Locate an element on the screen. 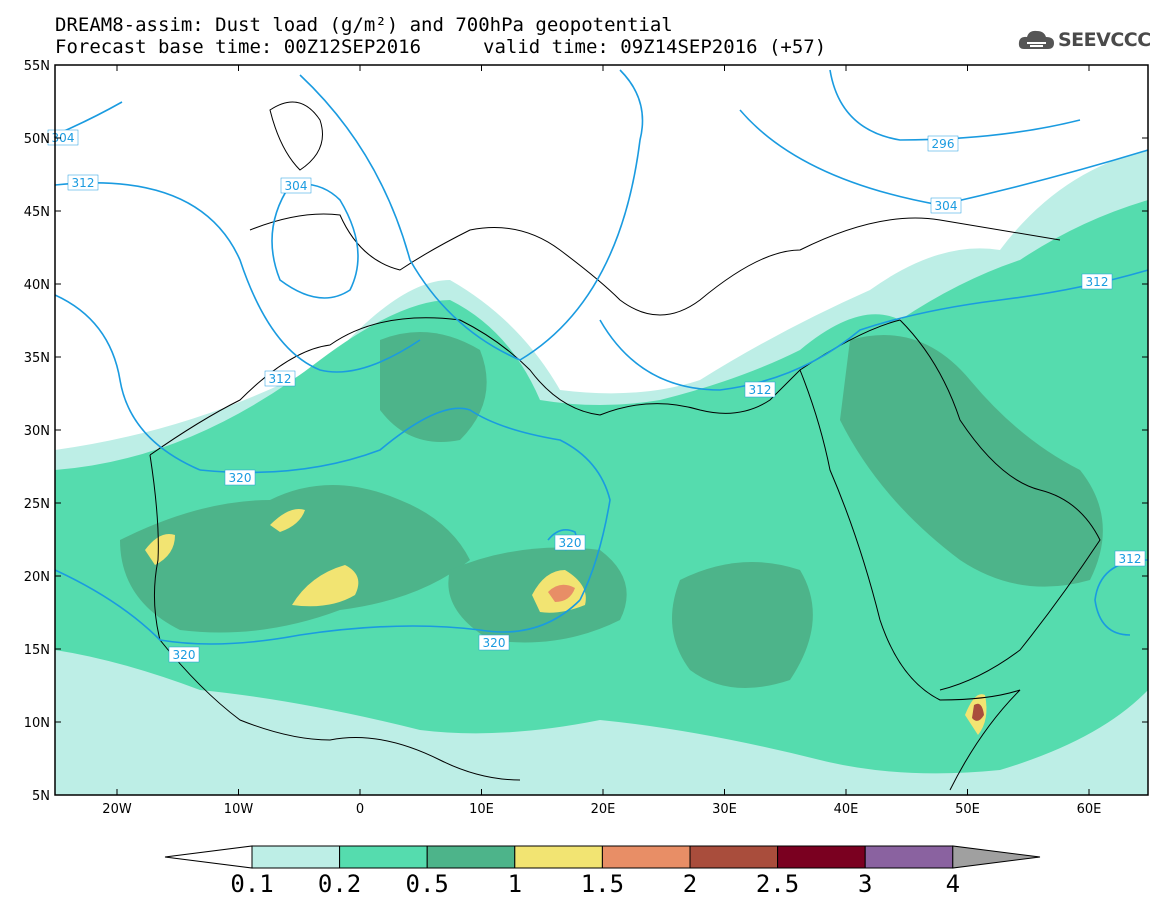 This screenshot has height=907, width=1165. lat-label: 15N is located at coordinates (37, 650).